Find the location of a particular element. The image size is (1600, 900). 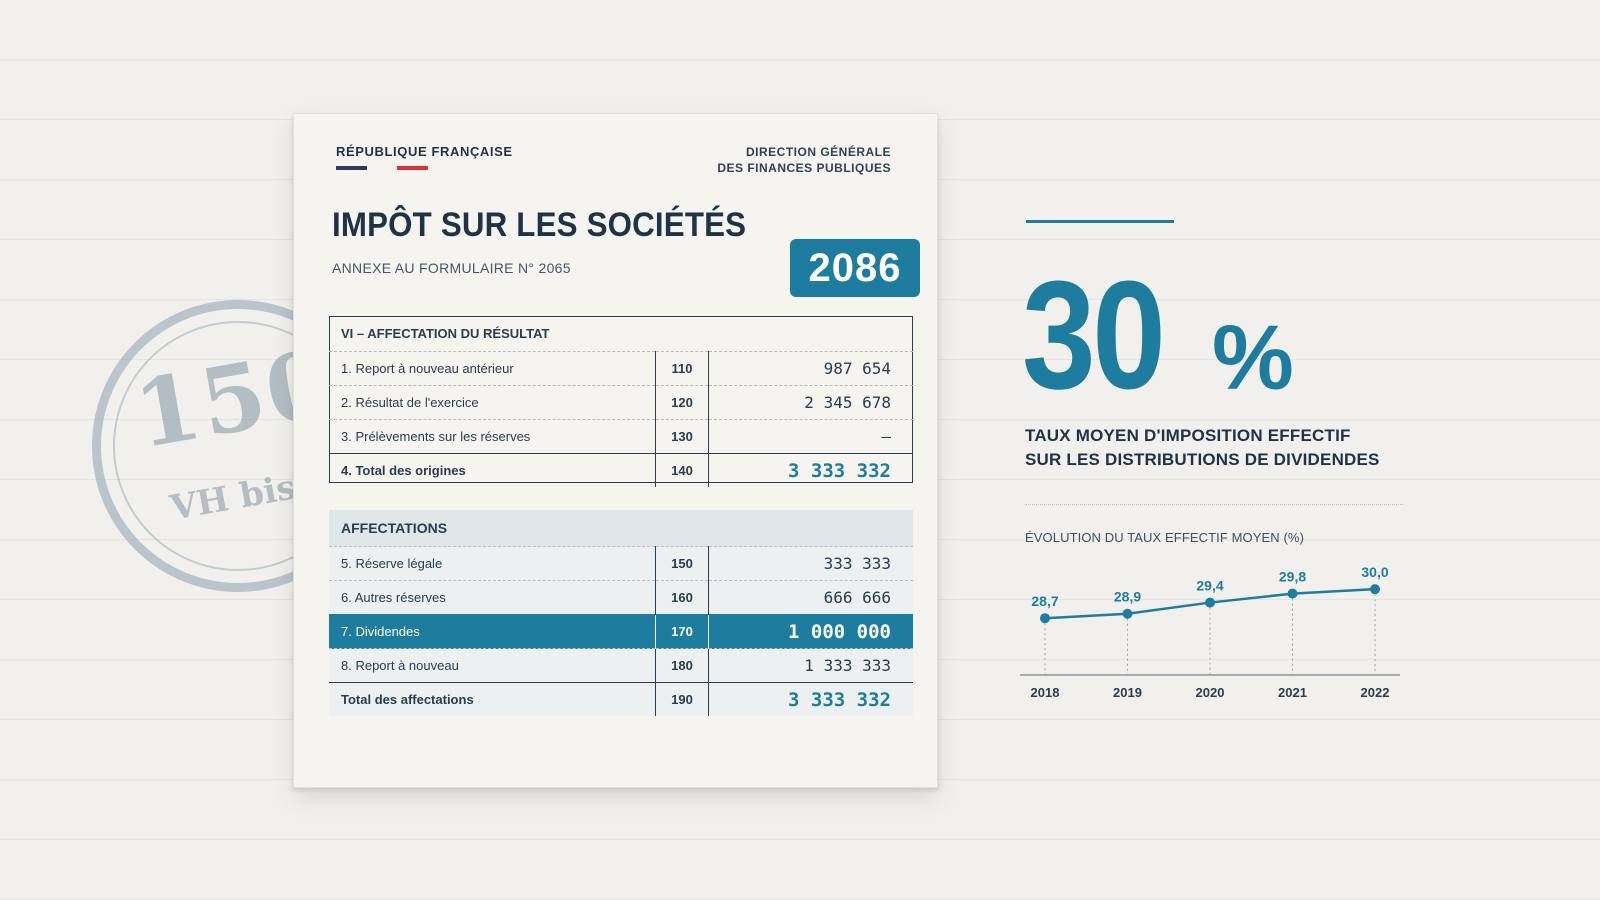

rate-line-chart: 2018 2019 2020 2021 2022 28,7 28,9 29,4 29,8 30,0 is located at coordinates (1210, 632).